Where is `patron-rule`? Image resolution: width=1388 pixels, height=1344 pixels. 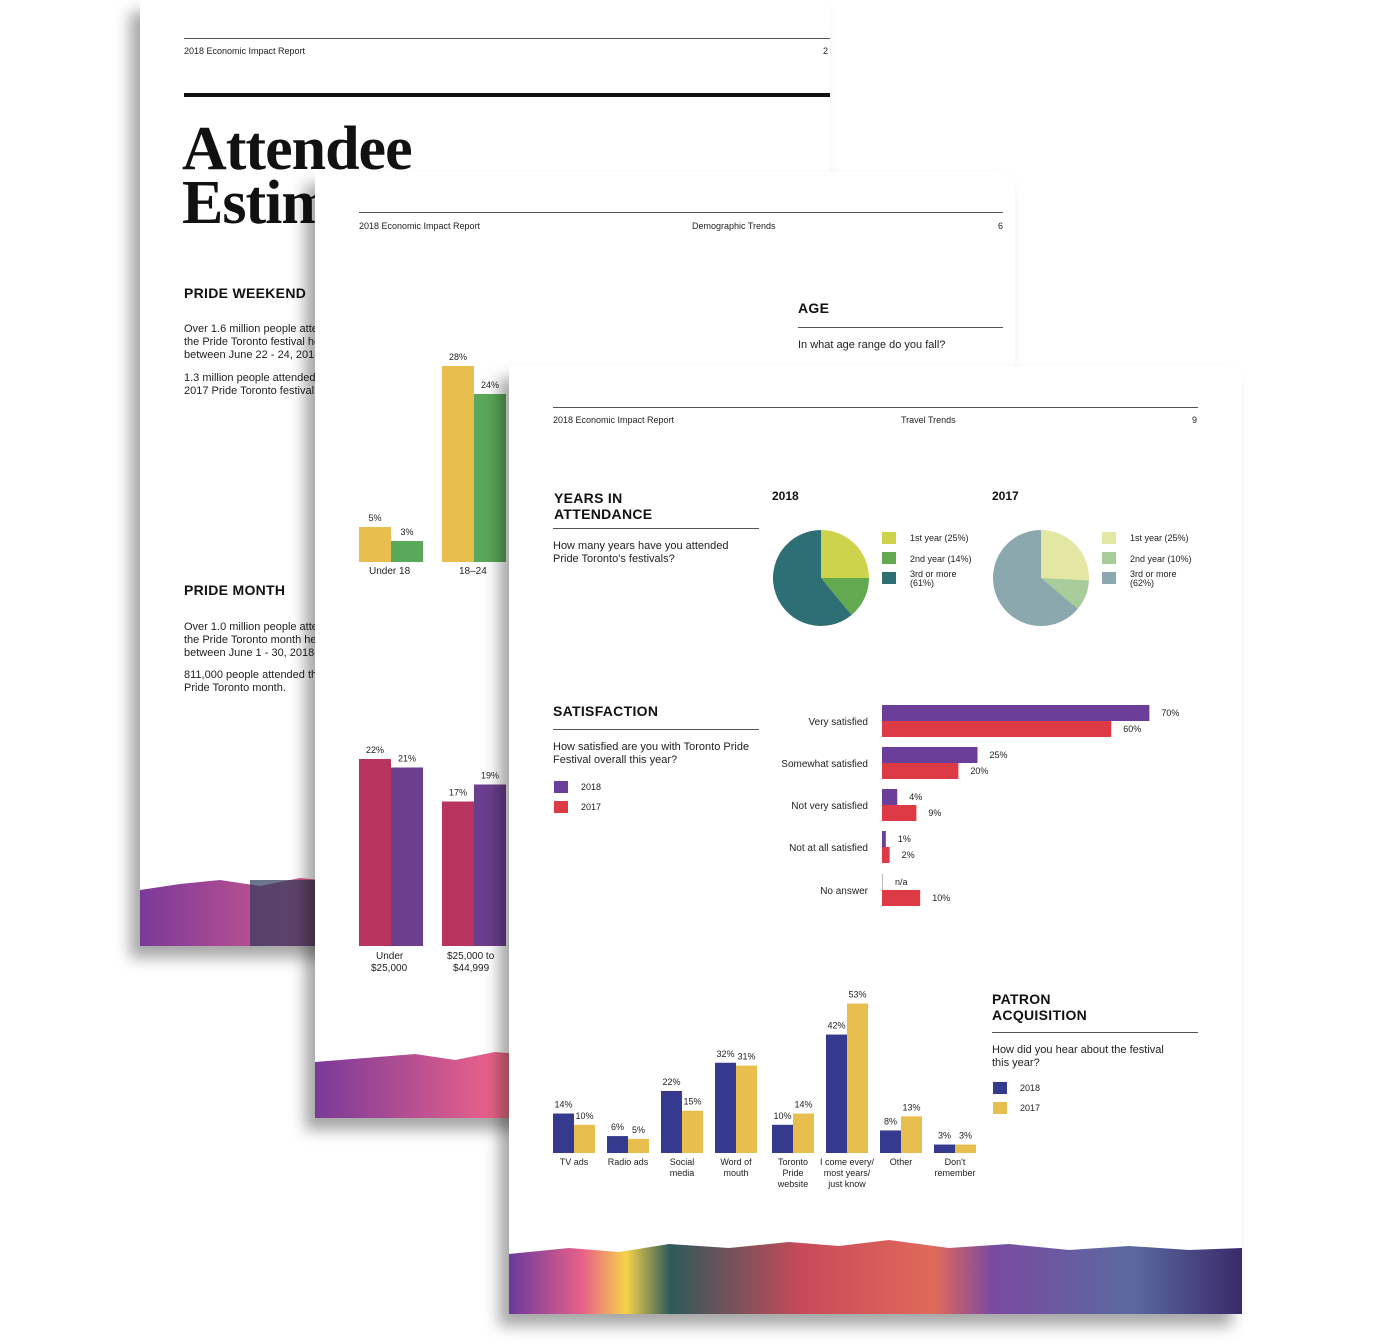 patron-rule is located at coordinates (1095, 1032).